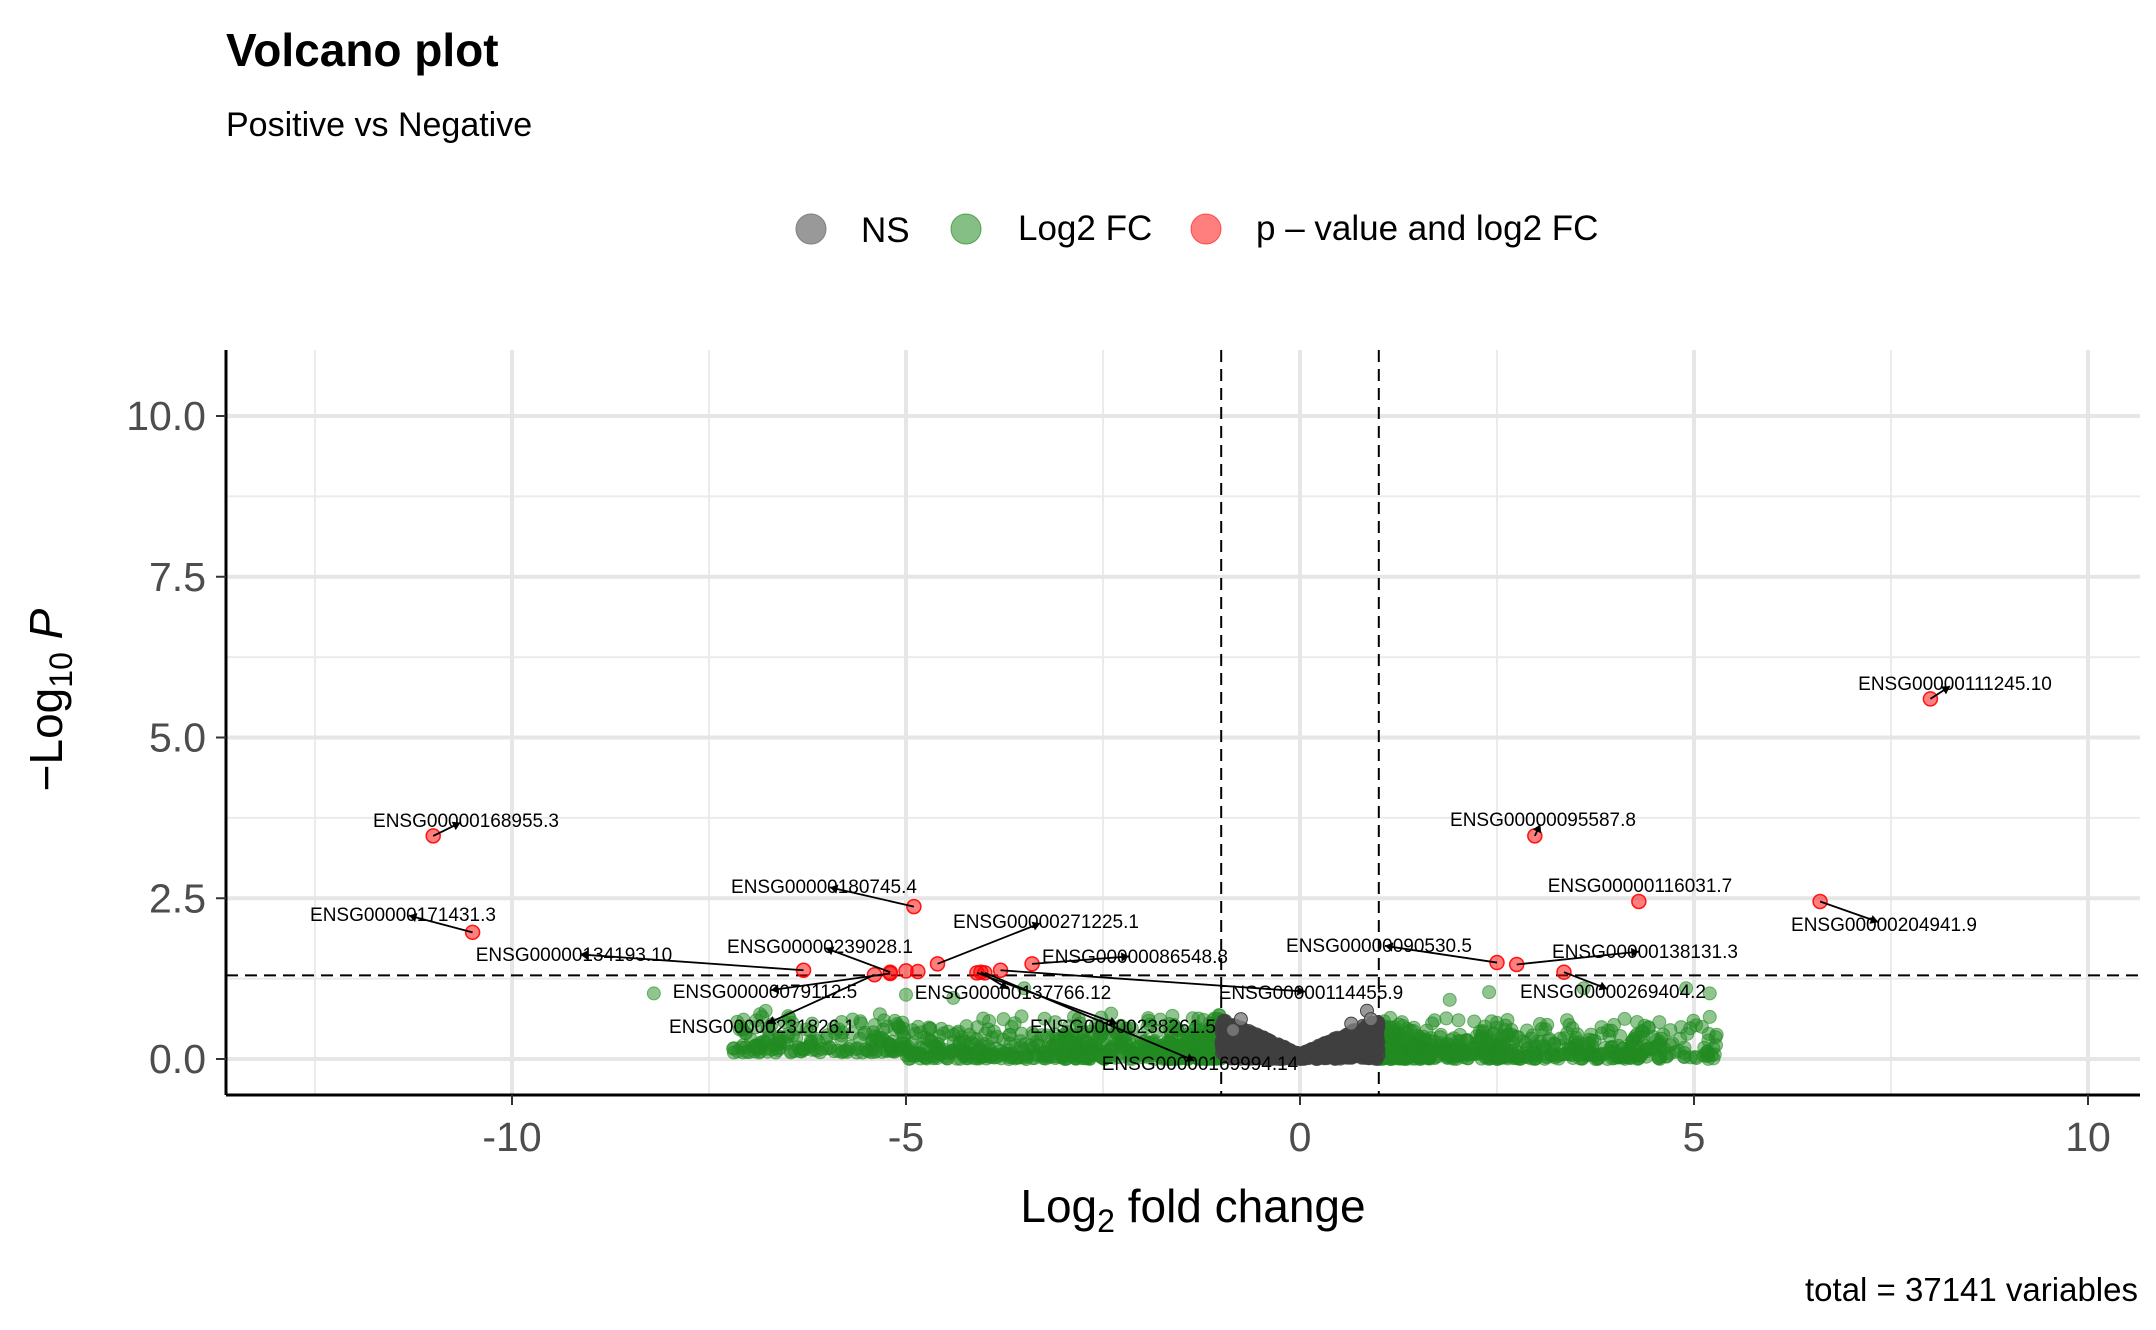 The height and width of the screenshot is (1330, 2156). I want to click on chart-subtitle: Positive vs Negative, so click(379, 125).